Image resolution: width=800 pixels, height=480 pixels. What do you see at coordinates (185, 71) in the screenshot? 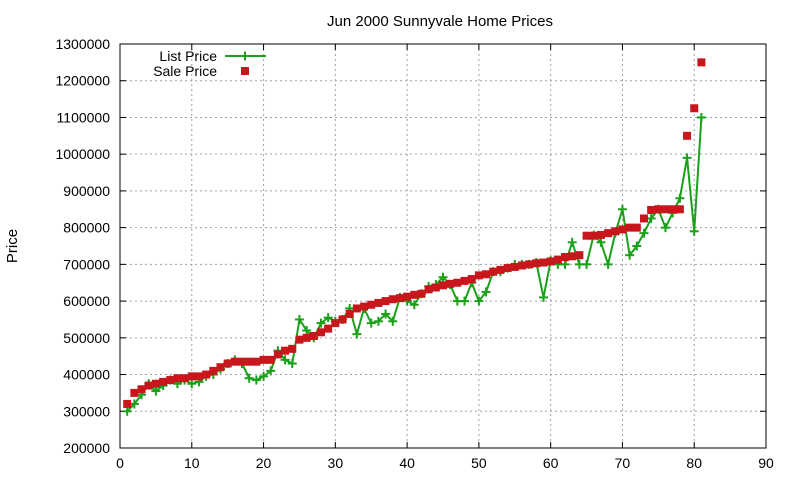
I see `legend-label: Sale Price` at bounding box center [185, 71].